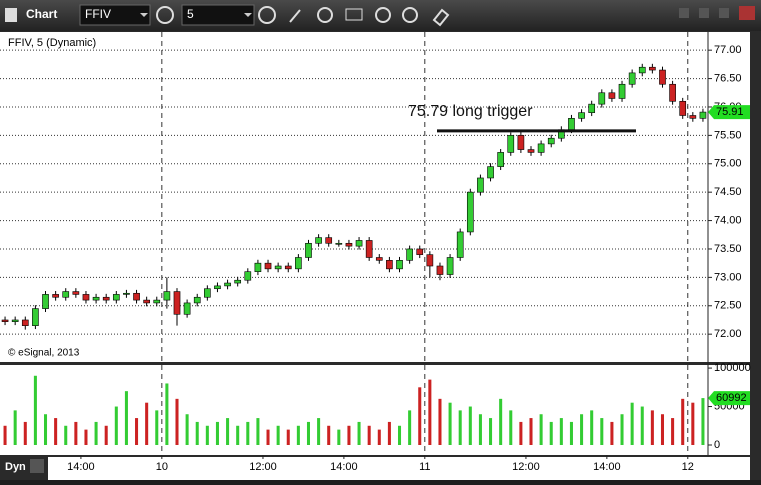 The height and width of the screenshot is (485, 761). What do you see at coordinates (684, 13) in the screenshot?
I see `minimize-button` at bounding box center [684, 13].